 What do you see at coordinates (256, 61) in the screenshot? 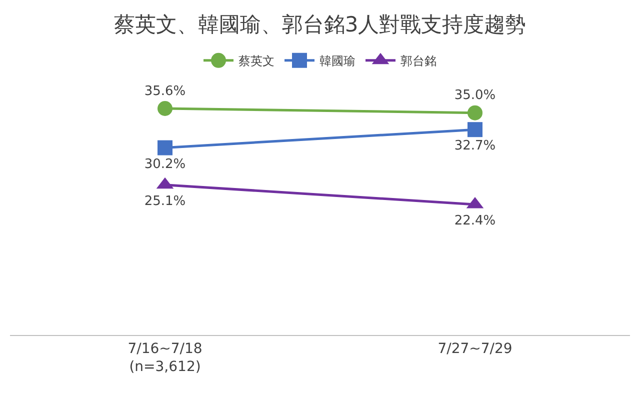
I see `legend-label: 蔡英文` at bounding box center [256, 61].